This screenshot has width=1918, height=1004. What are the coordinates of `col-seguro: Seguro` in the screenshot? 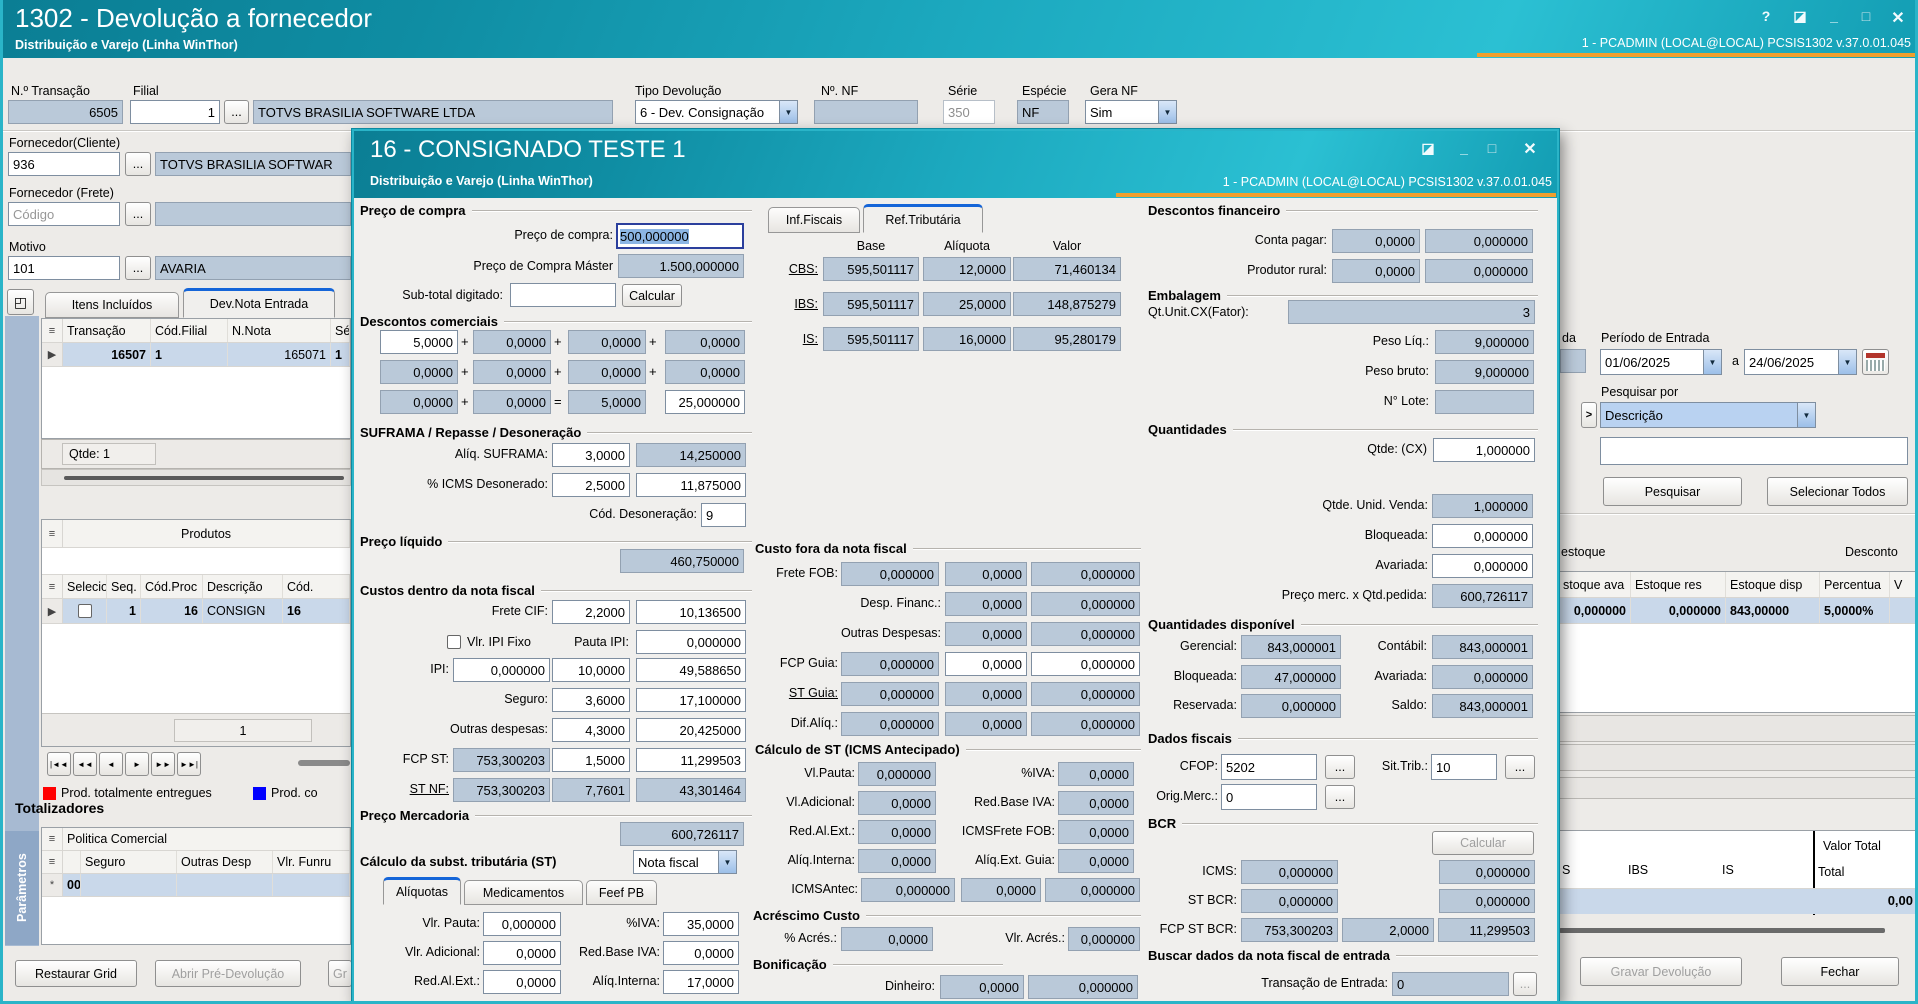 It's located at (129, 862).